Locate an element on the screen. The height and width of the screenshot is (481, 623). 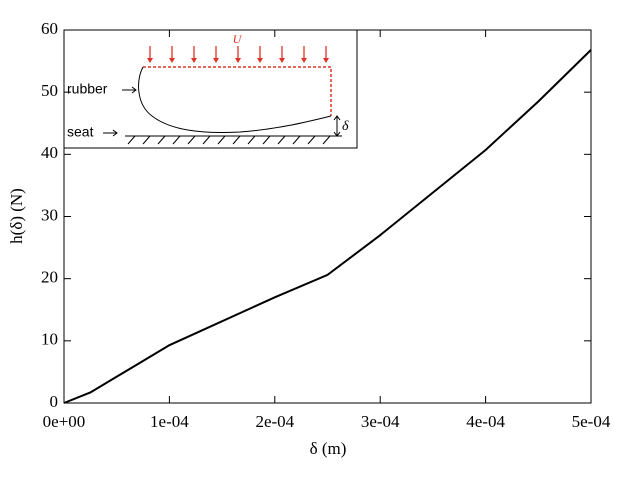
y-tick-label: 30 is located at coordinates (49, 214).